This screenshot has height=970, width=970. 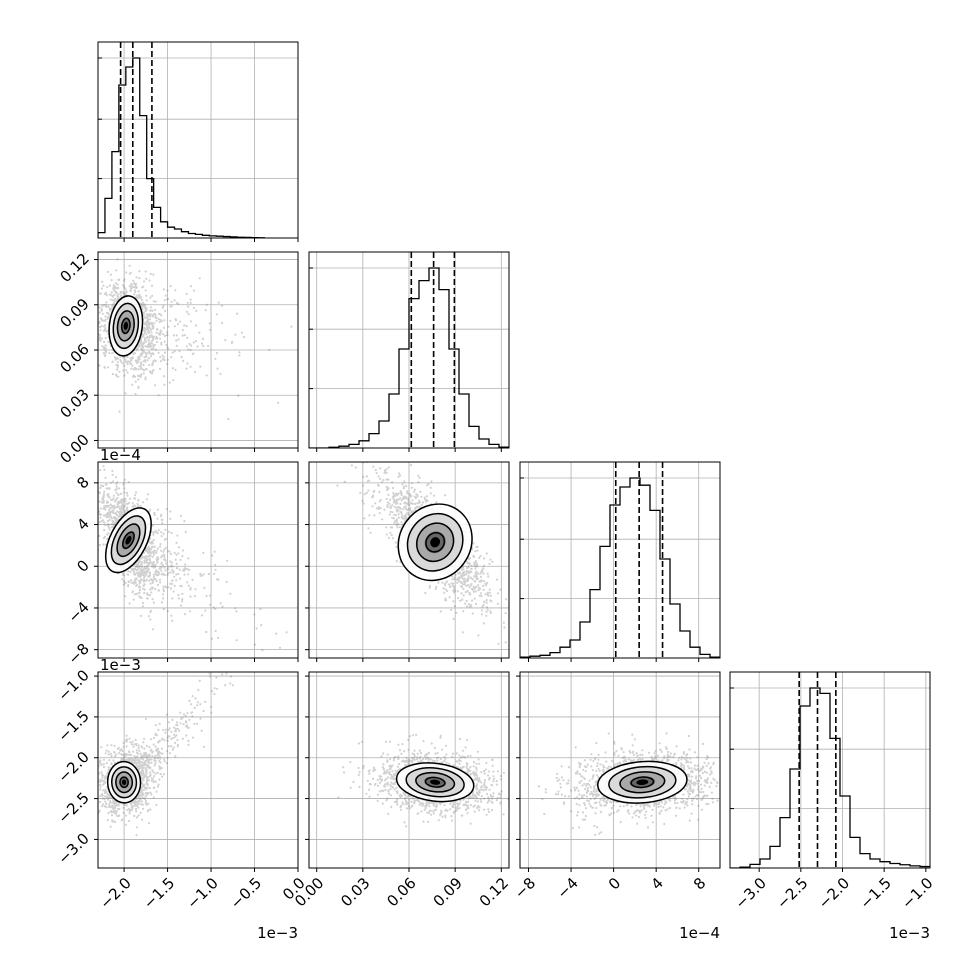 I want to click on y-tick-label: −3.0, so click(x=73, y=849).